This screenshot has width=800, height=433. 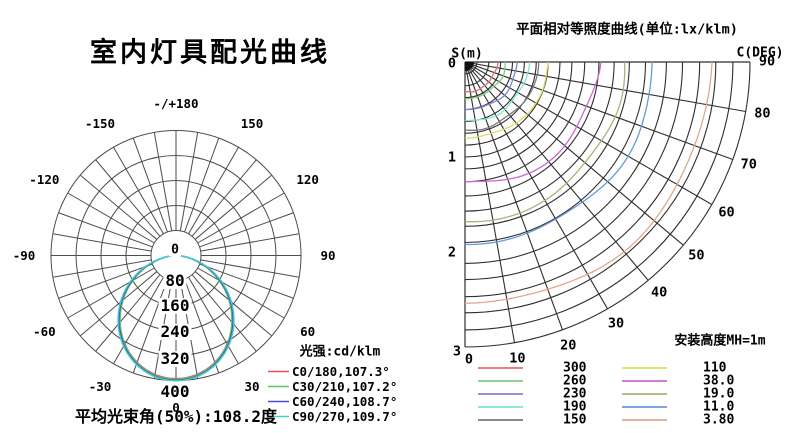 What do you see at coordinates (696, 255) in the screenshot?
I see `fan-c-tick: 50` at bounding box center [696, 255].